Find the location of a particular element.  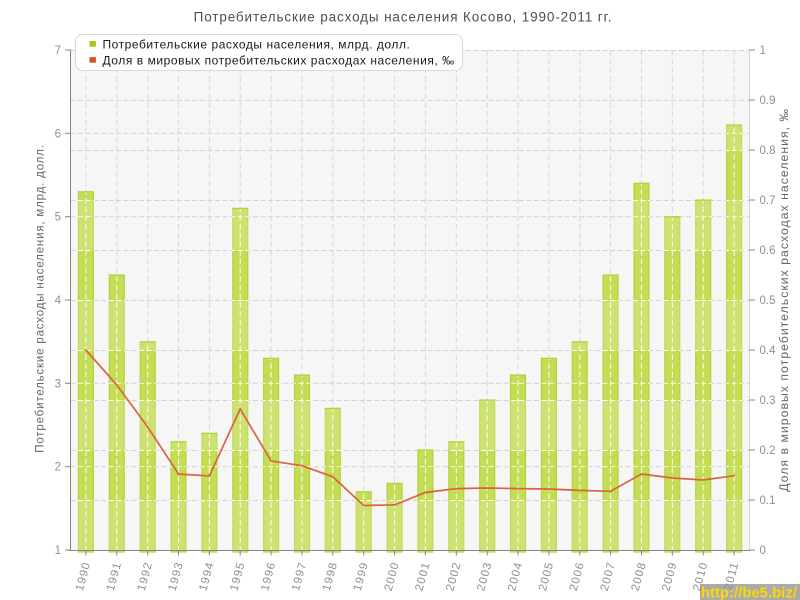

svg-text: 2000 is located at coordinates (392, 577).